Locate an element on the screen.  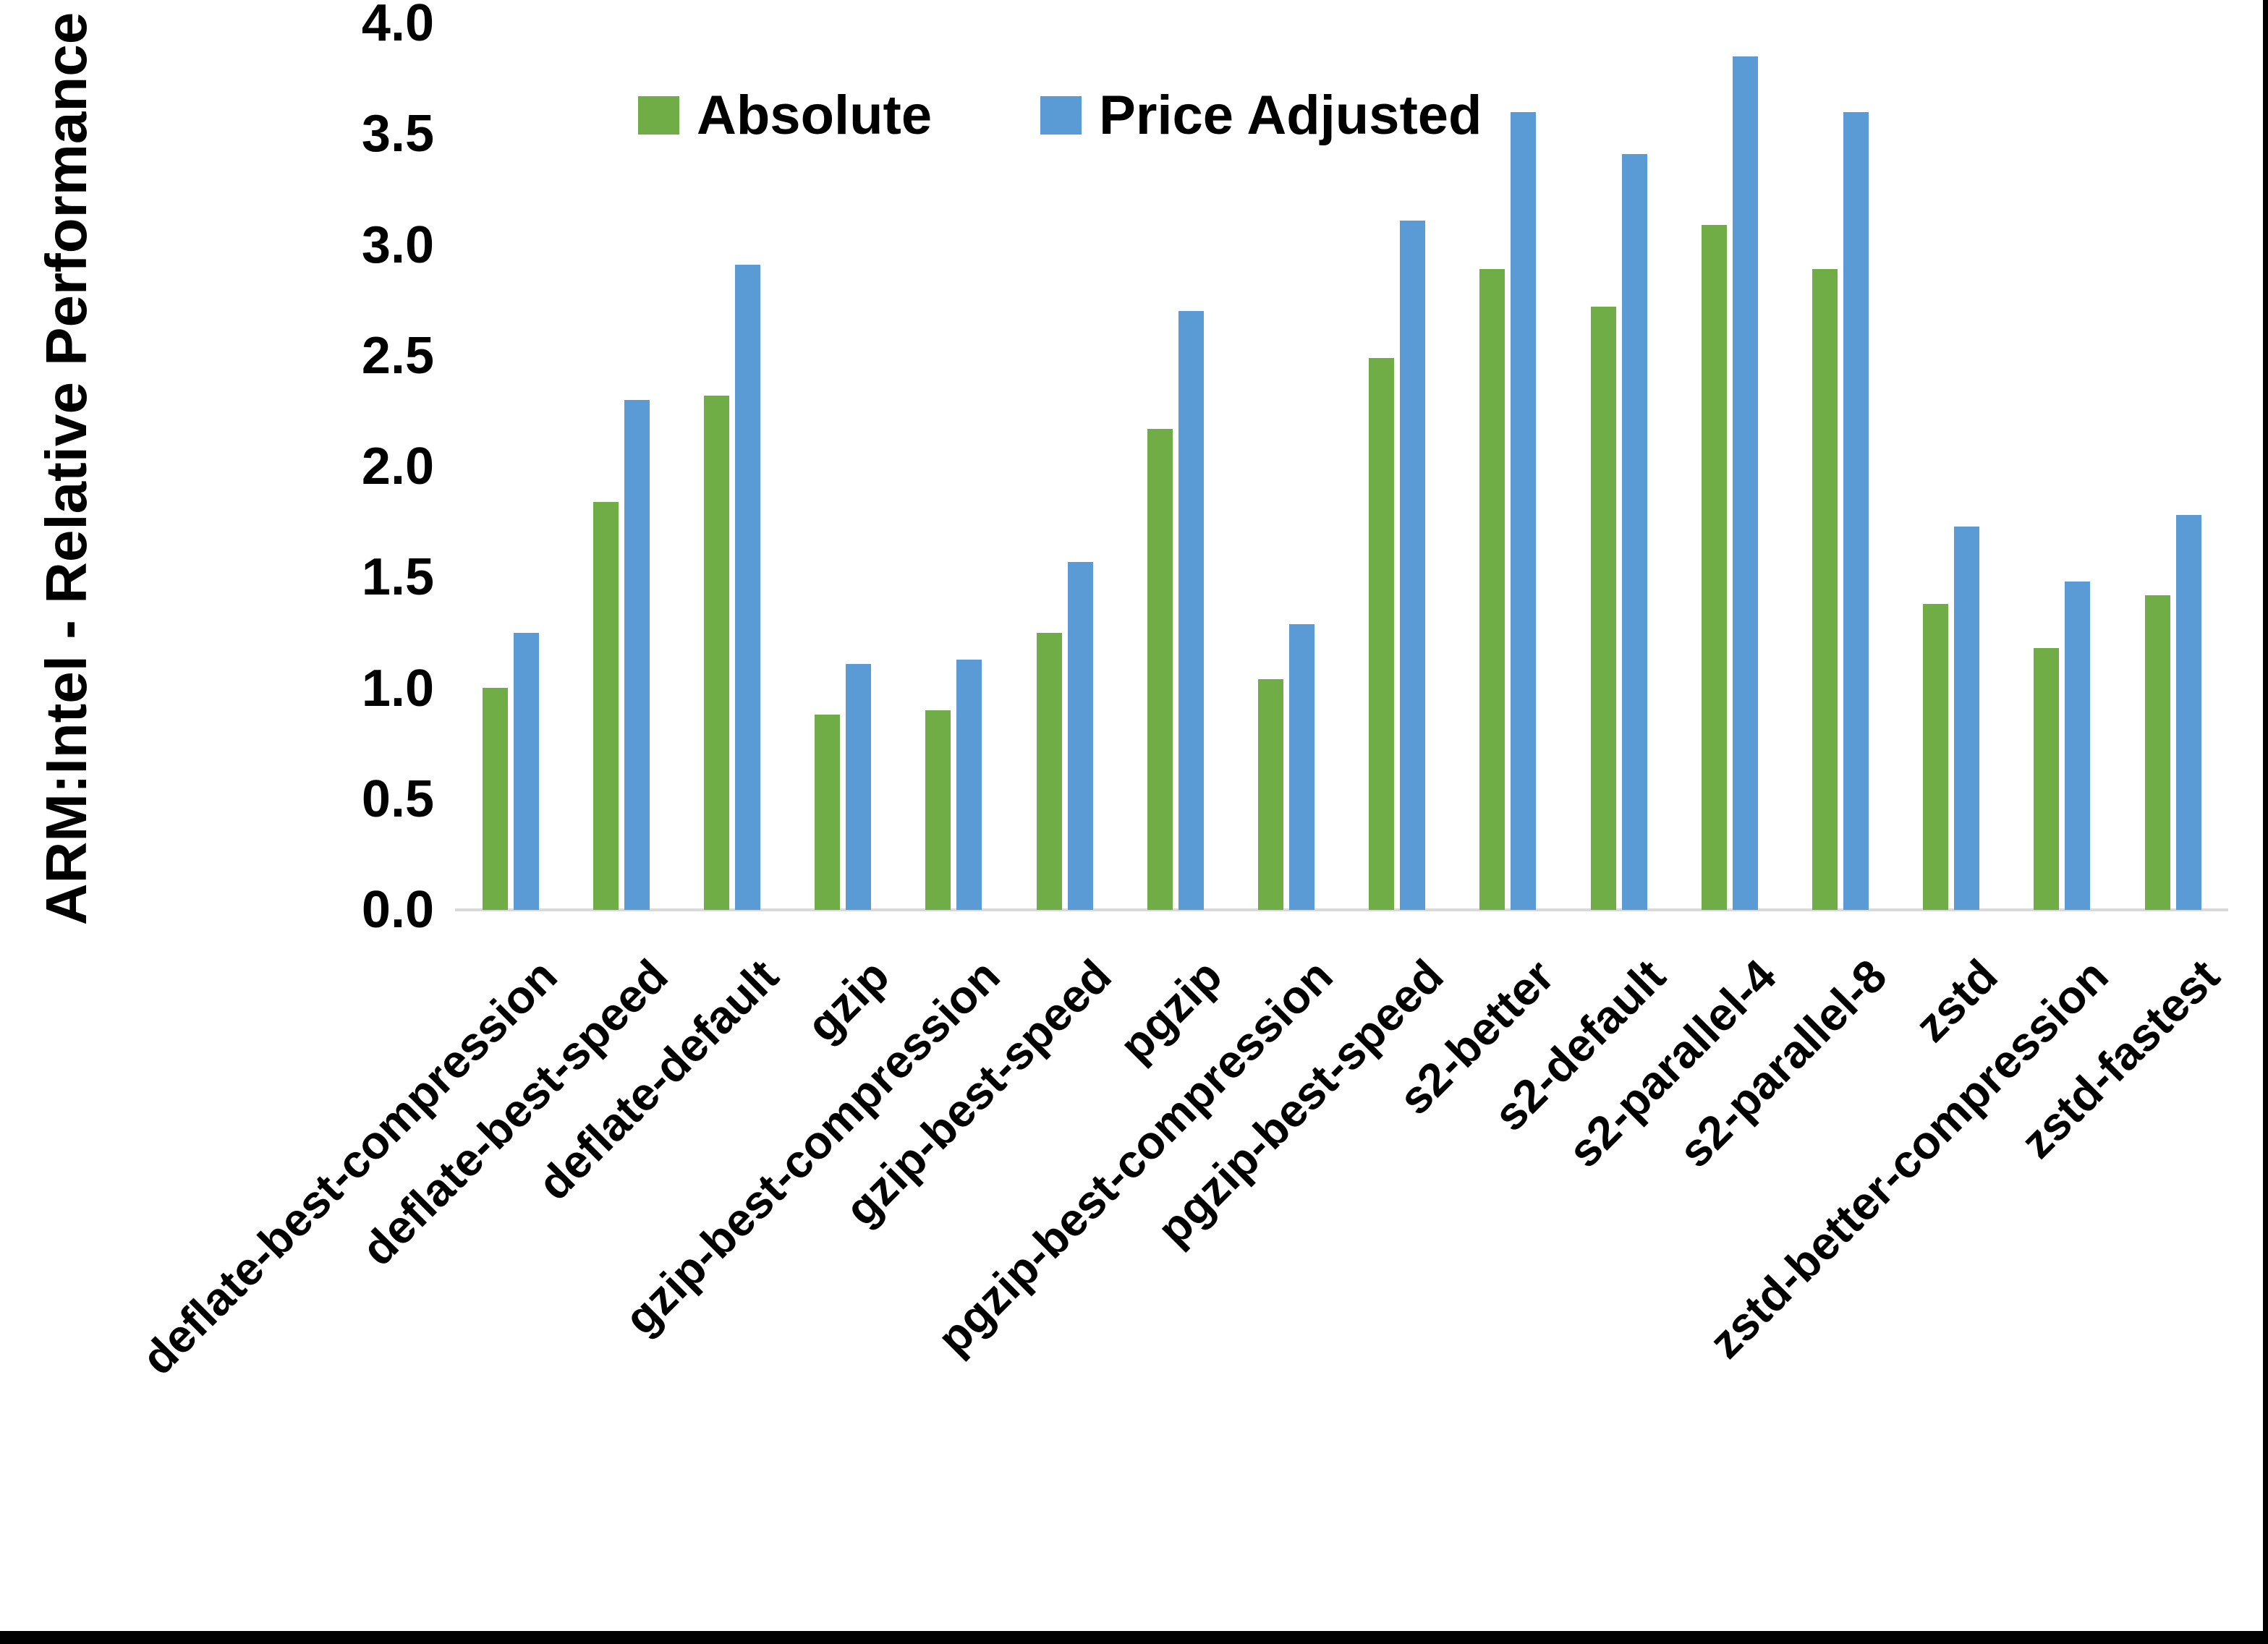
bar-absolute-zstd-fastest is located at coordinates (2157, 752).